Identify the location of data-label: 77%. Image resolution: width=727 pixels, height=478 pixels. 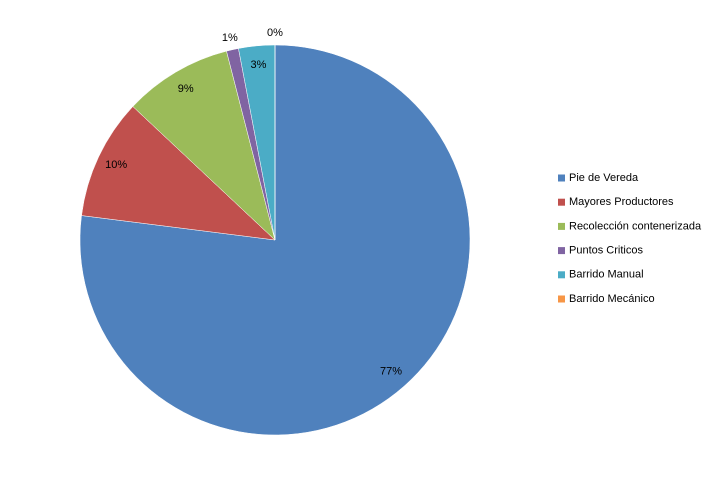
(391, 372).